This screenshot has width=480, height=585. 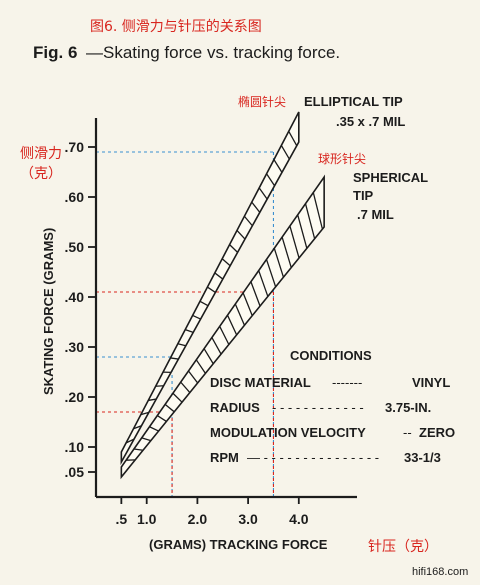 What do you see at coordinates (262, 101) in the screenshot?
I see `elliptical-label-cn: 椭圆针尖` at bounding box center [262, 101].